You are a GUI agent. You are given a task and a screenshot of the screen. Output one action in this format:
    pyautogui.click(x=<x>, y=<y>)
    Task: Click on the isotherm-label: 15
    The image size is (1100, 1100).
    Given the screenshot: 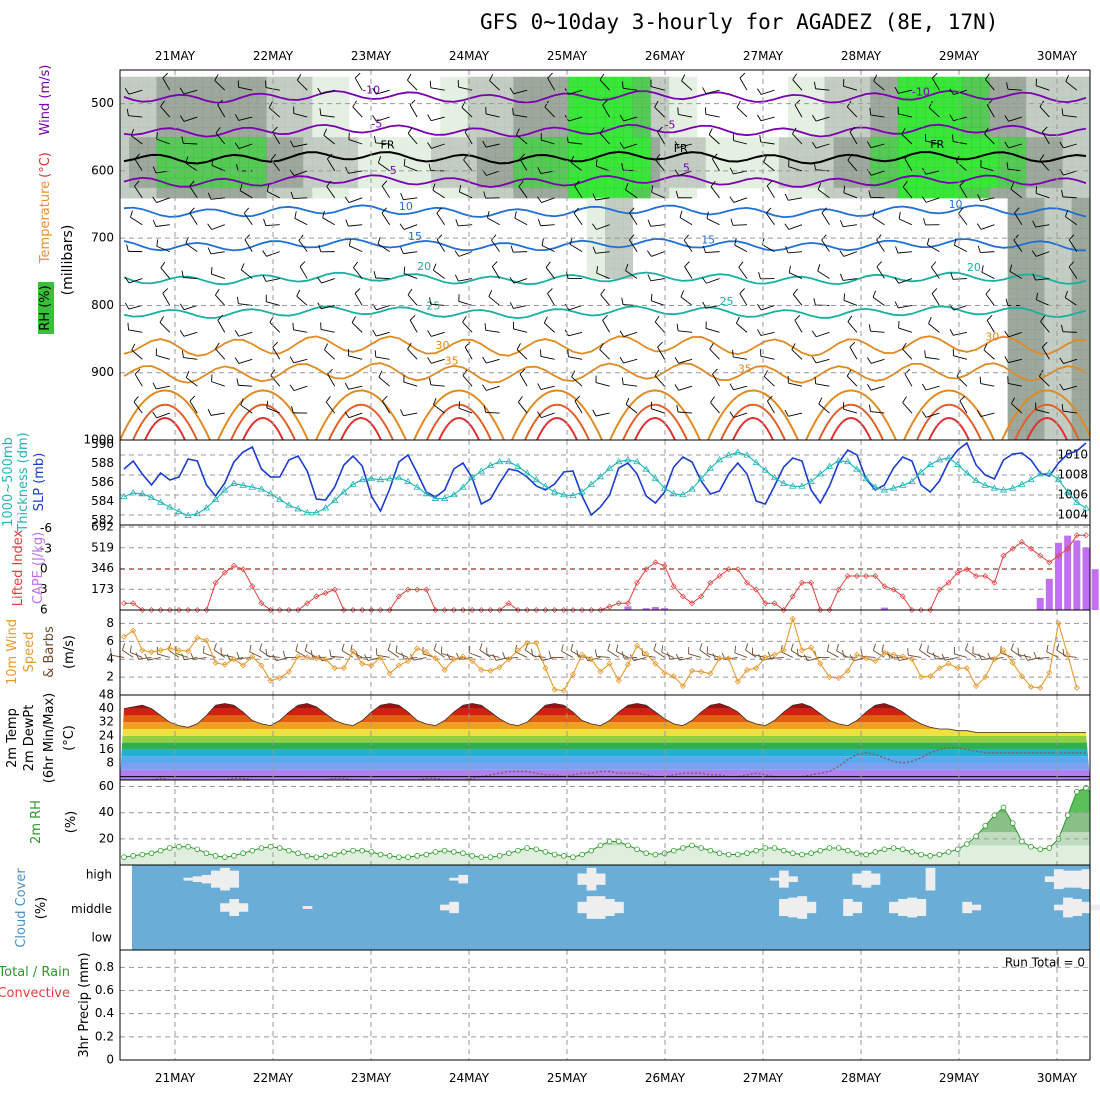 What is the action you would take?
    pyautogui.click(x=415, y=236)
    